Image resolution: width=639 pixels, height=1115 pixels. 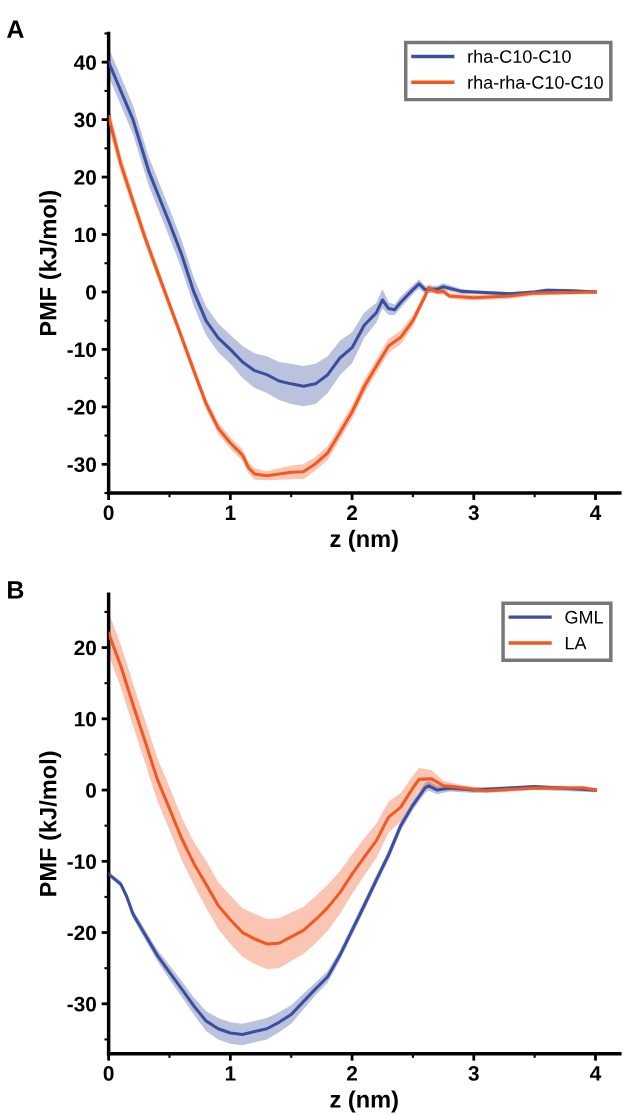 What do you see at coordinates (519, 56) in the screenshot?
I see `legend-label: rha-C10-C10` at bounding box center [519, 56].